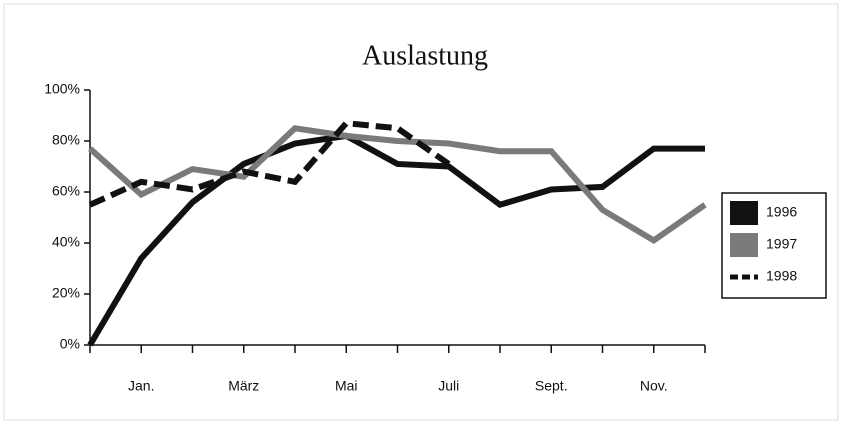 Image resolution: width=842 pixels, height=424 pixels. What do you see at coordinates (781, 244) in the screenshot?
I see `legend-label: 1997` at bounding box center [781, 244].